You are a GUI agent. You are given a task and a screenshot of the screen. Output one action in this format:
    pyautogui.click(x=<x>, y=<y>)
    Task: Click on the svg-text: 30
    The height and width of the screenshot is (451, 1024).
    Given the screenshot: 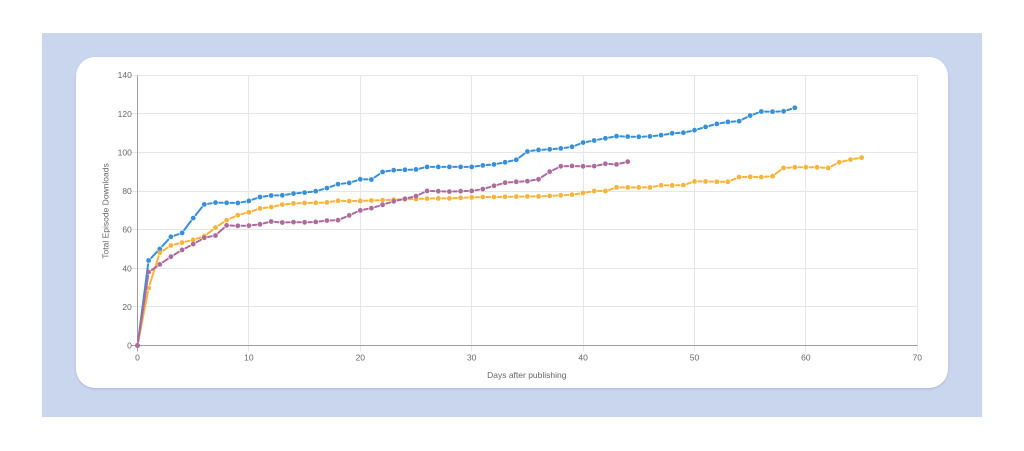 What is the action you would take?
    pyautogui.click(x=472, y=358)
    